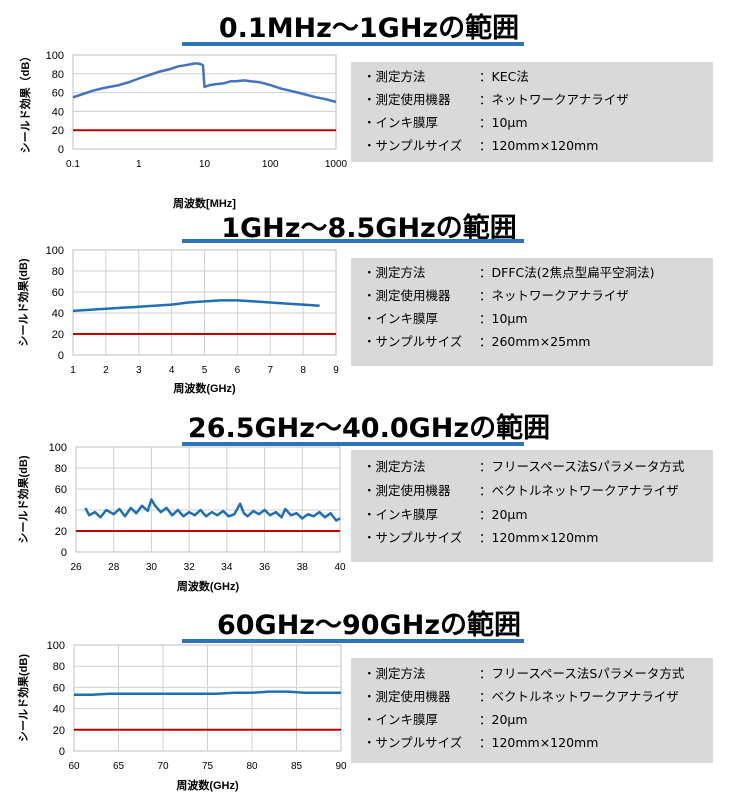  I want to click on section-title: 1GHz～8.5GHzの範囲, so click(369, 228).